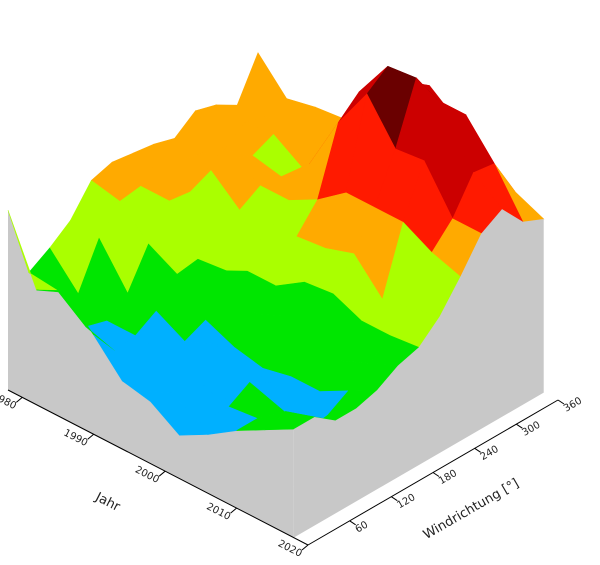 This screenshot has width=600, height=565. What do you see at coordinates (471, 509) in the screenshot?
I see `y-axis-title: Windrichtung [°]` at bounding box center [471, 509].